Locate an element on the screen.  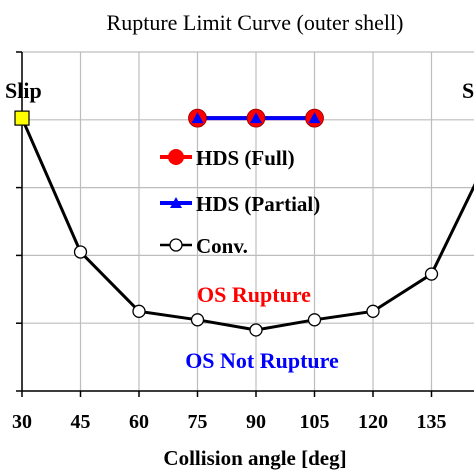
x-tick-label: 30 is located at coordinates (22, 422).